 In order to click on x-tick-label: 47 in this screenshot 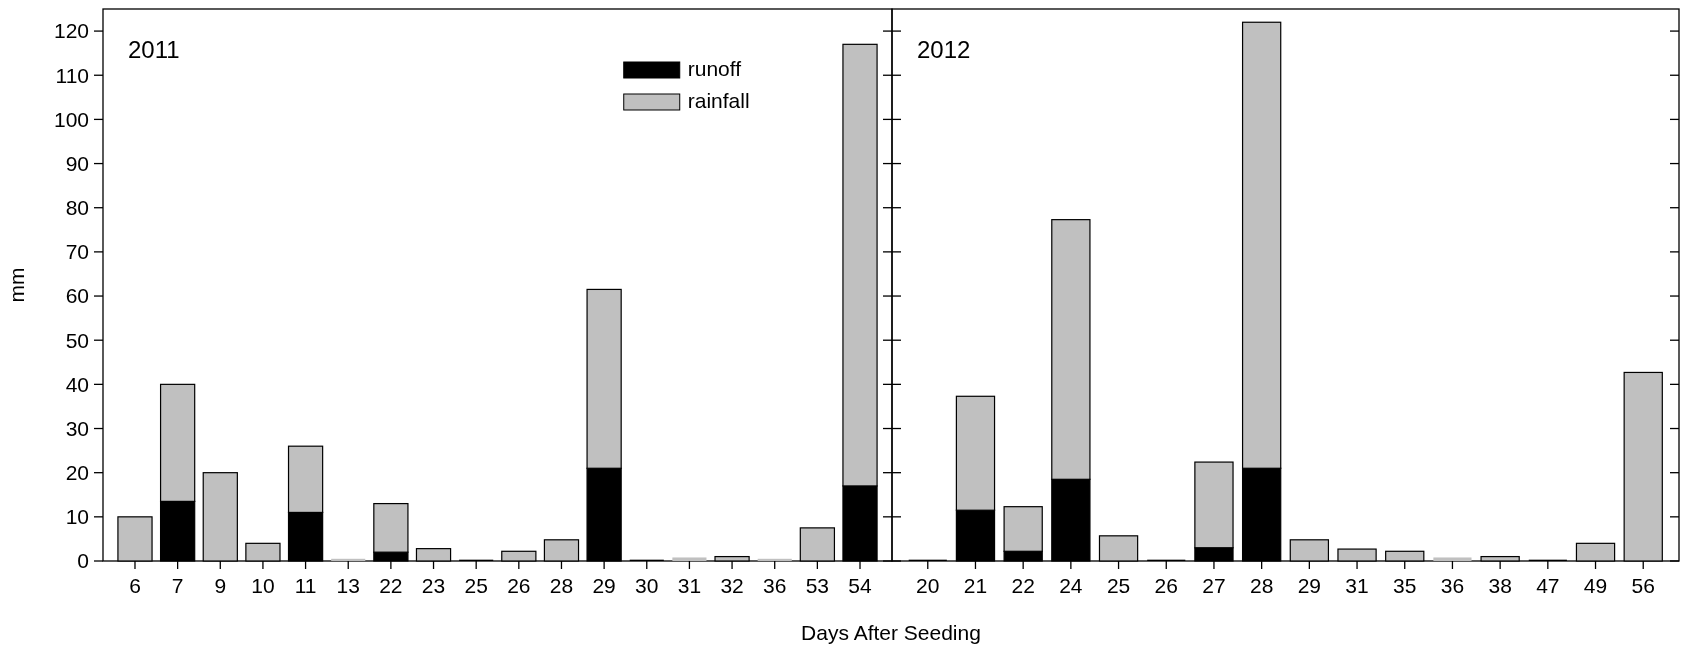, I will do `click(1548, 585)`.